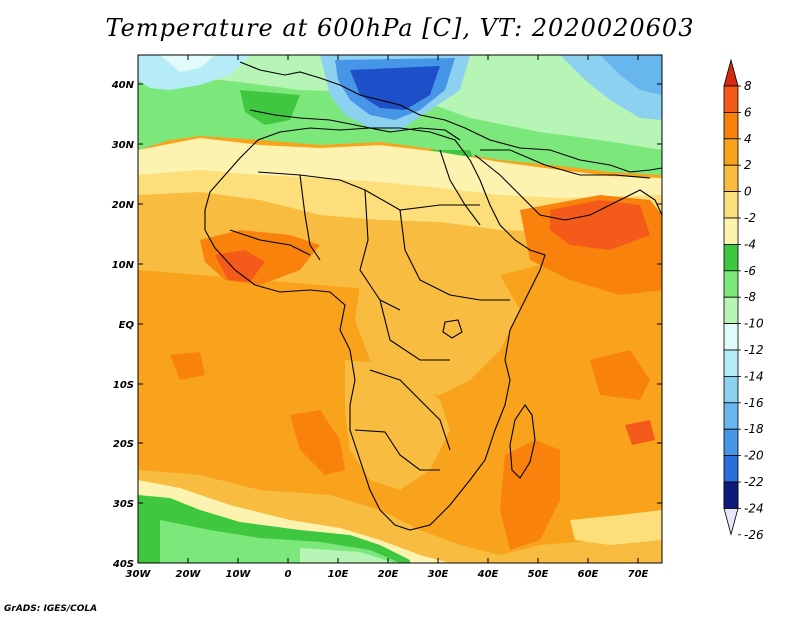  What do you see at coordinates (731, 72) in the screenshot?
I see `colorbar-top-arrow` at bounding box center [731, 72].